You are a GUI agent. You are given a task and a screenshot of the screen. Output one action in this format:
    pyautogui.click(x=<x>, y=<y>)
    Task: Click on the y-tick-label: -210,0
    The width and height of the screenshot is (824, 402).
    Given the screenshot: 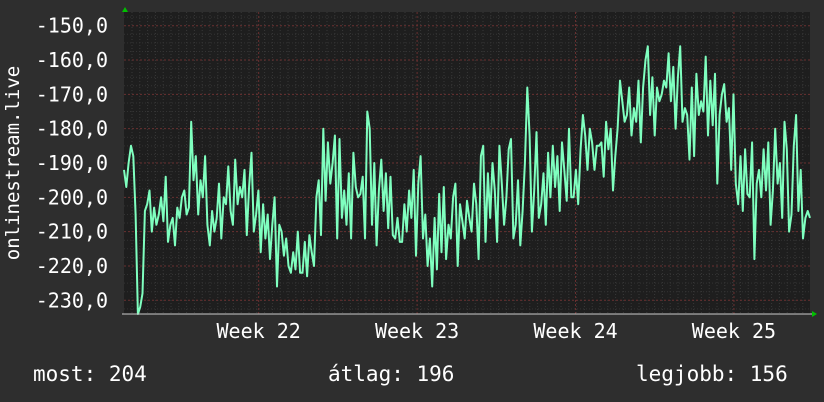 What is the action you would take?
    pyautogui.click(x=72, y=232)
    